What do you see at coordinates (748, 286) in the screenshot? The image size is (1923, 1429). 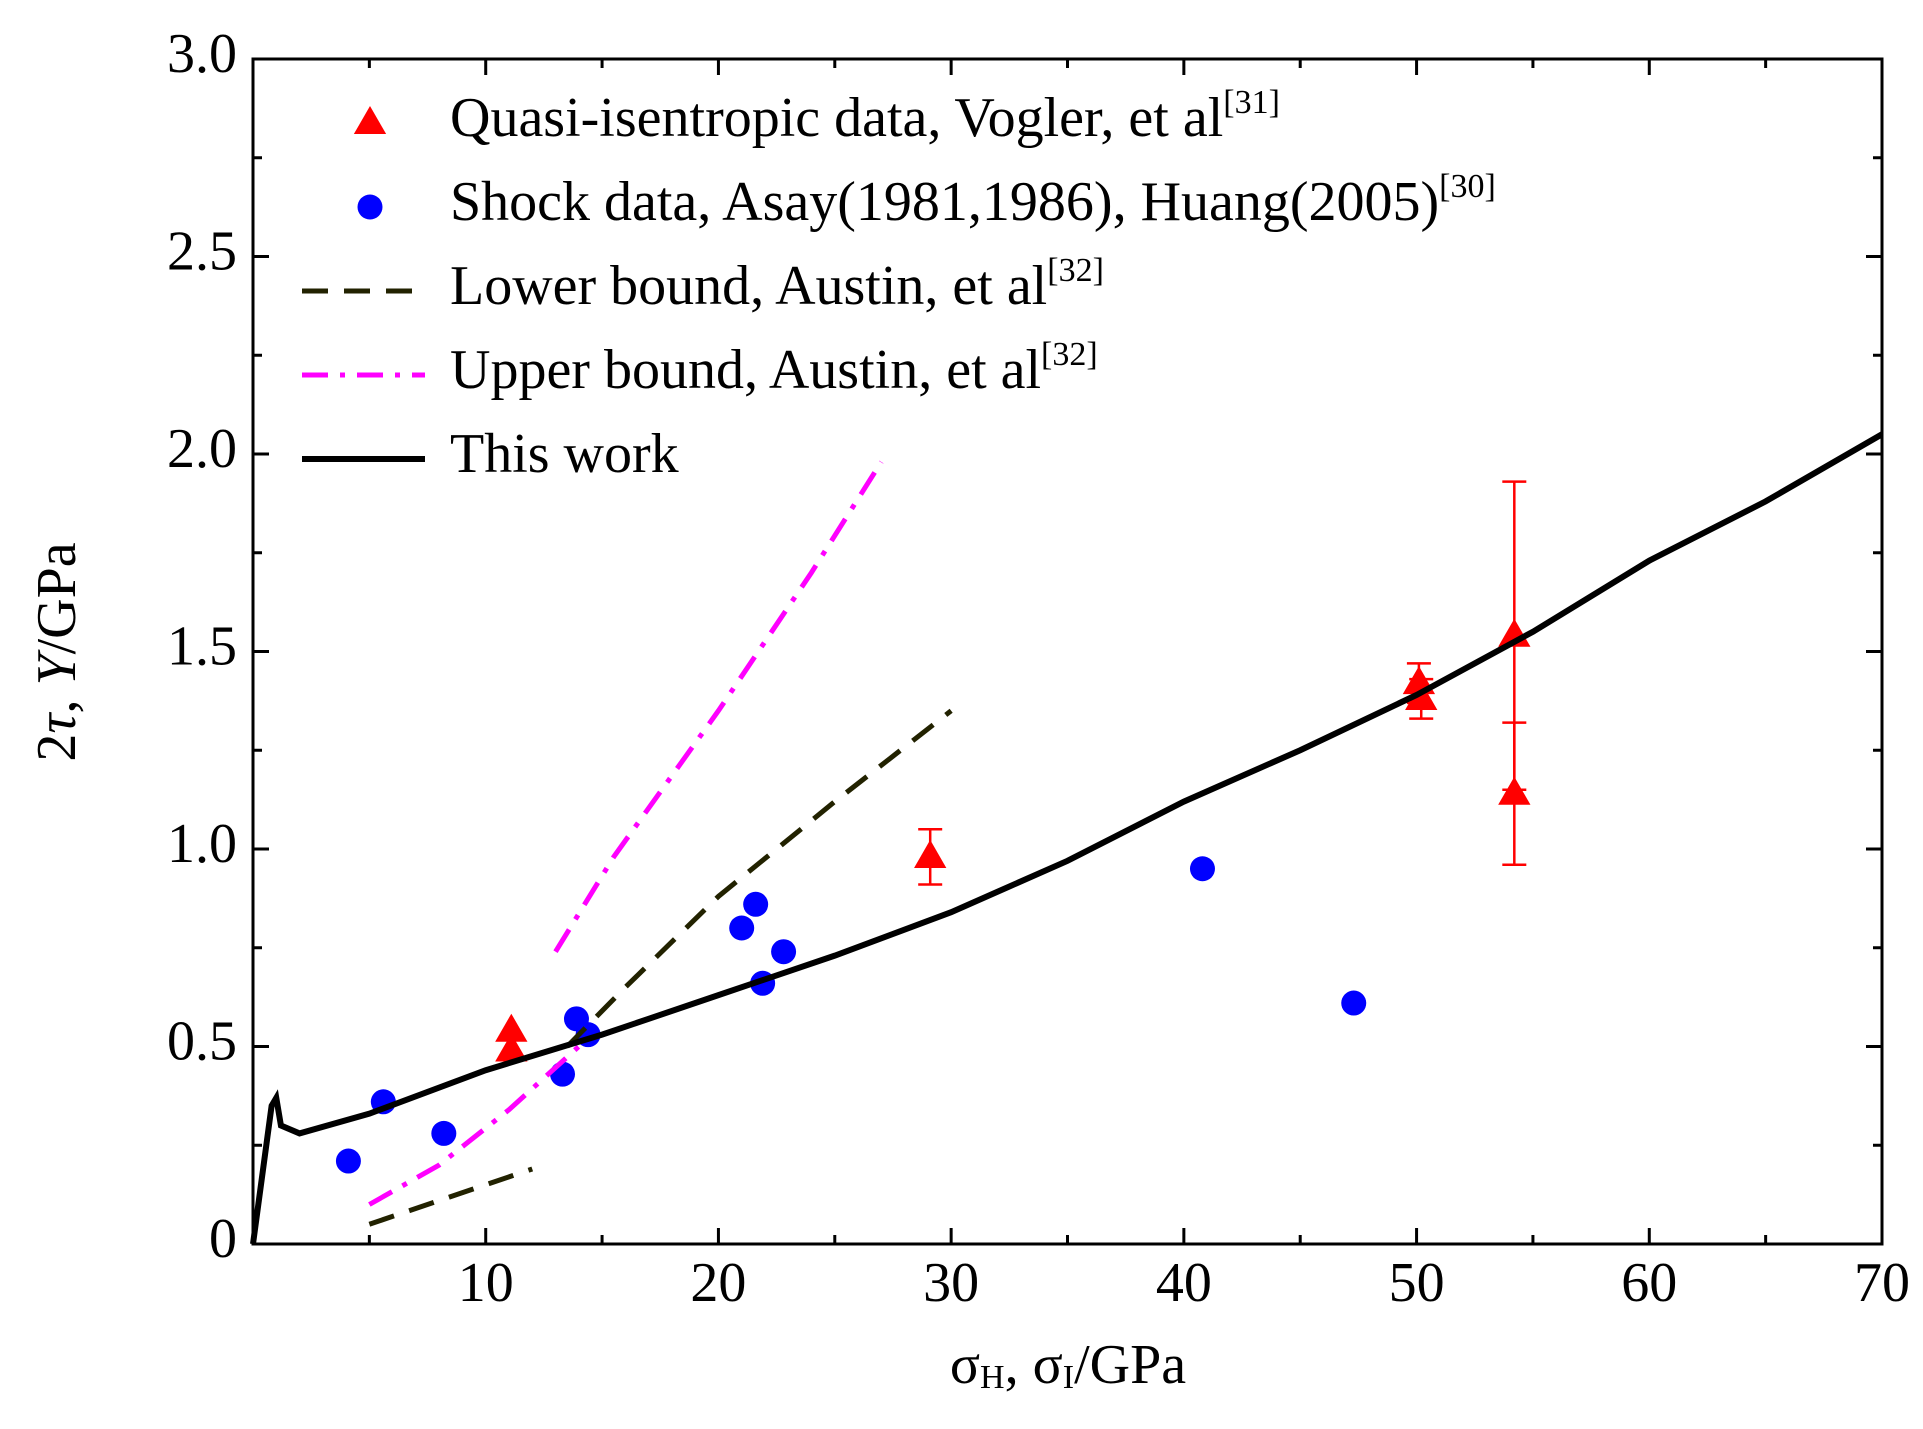 I see `legend-name: Lower bound, Austin, et al` at bounding box center [748, 286].